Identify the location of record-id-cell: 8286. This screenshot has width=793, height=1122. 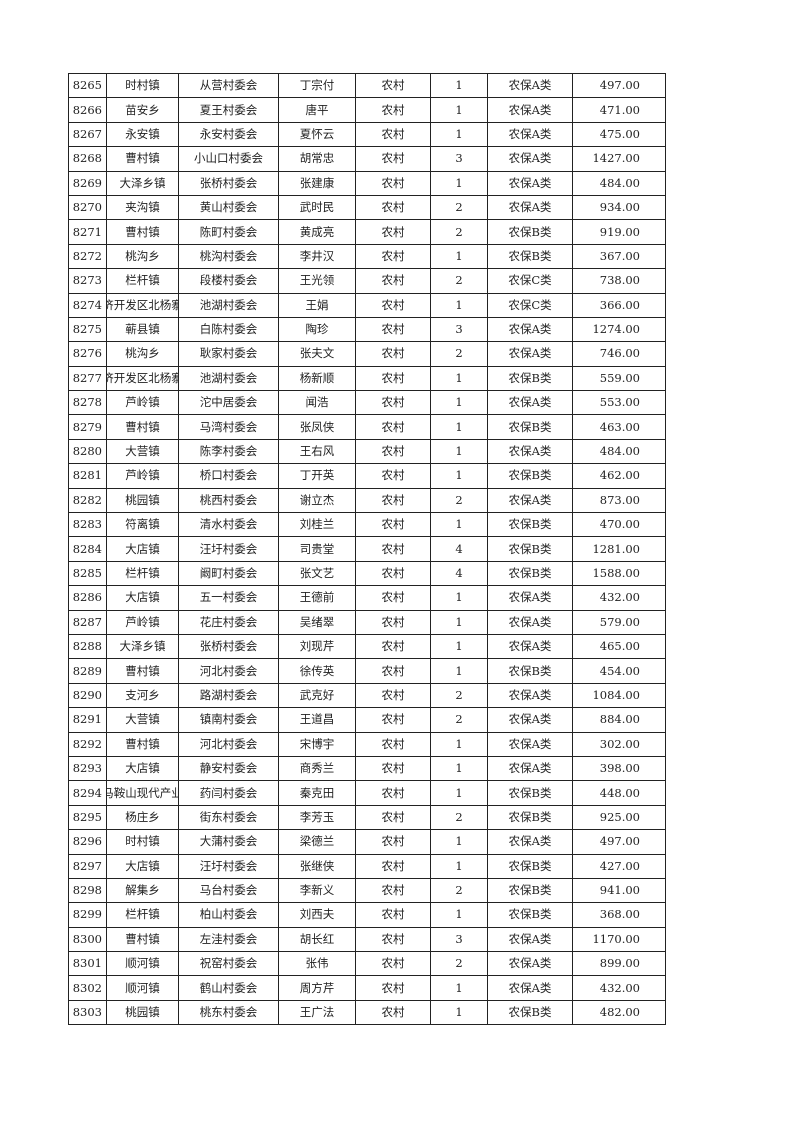
(87, 598).